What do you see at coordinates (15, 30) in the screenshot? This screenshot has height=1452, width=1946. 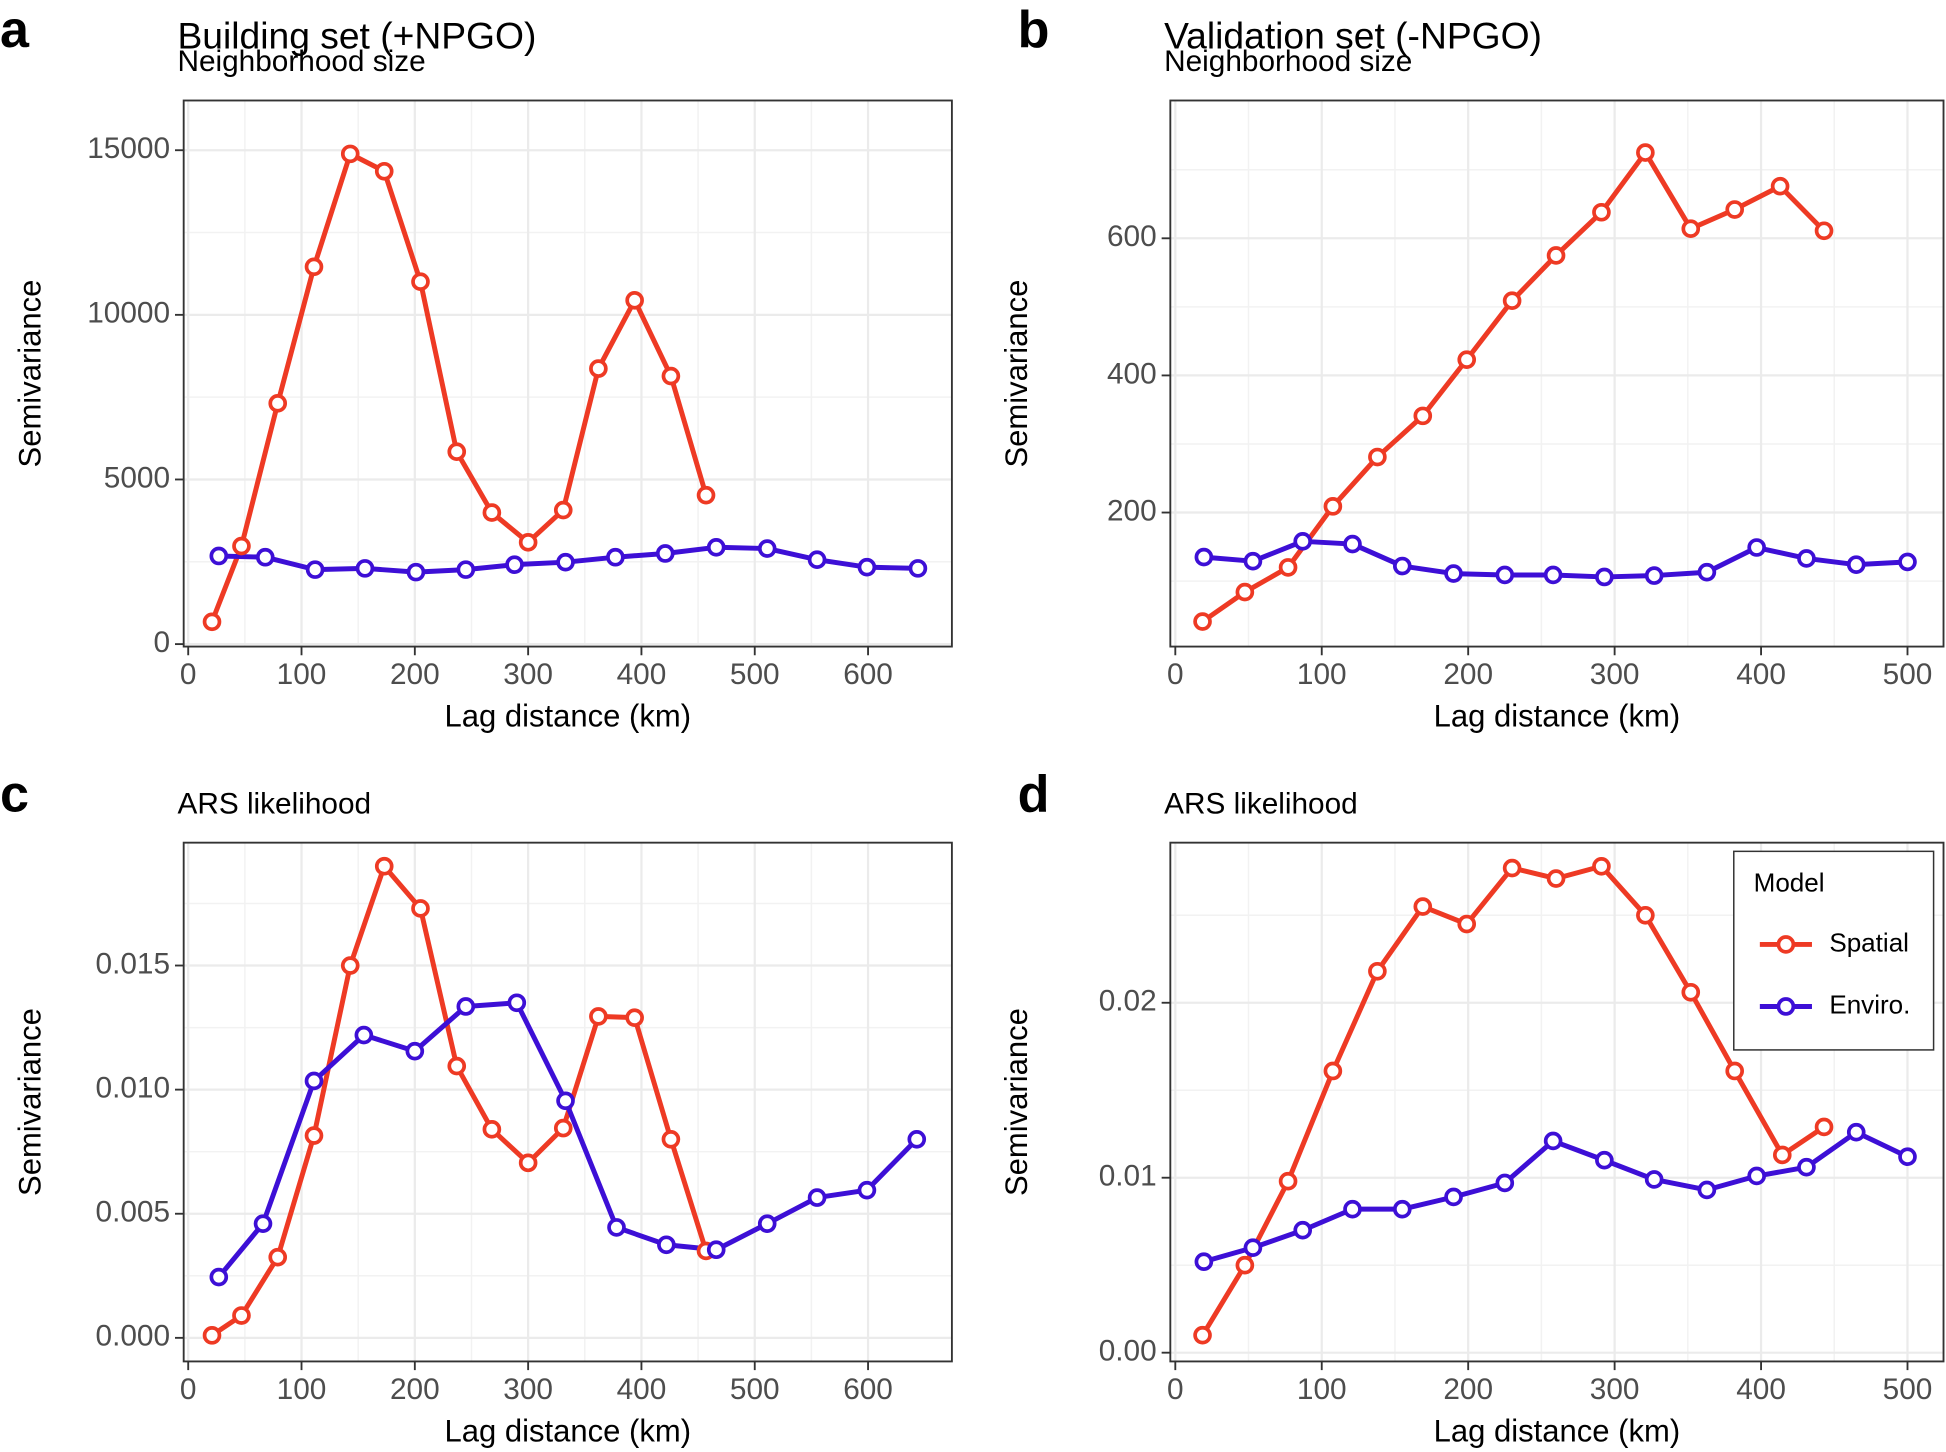 I see `panel-letter: a` at bounding box center [15, 30].